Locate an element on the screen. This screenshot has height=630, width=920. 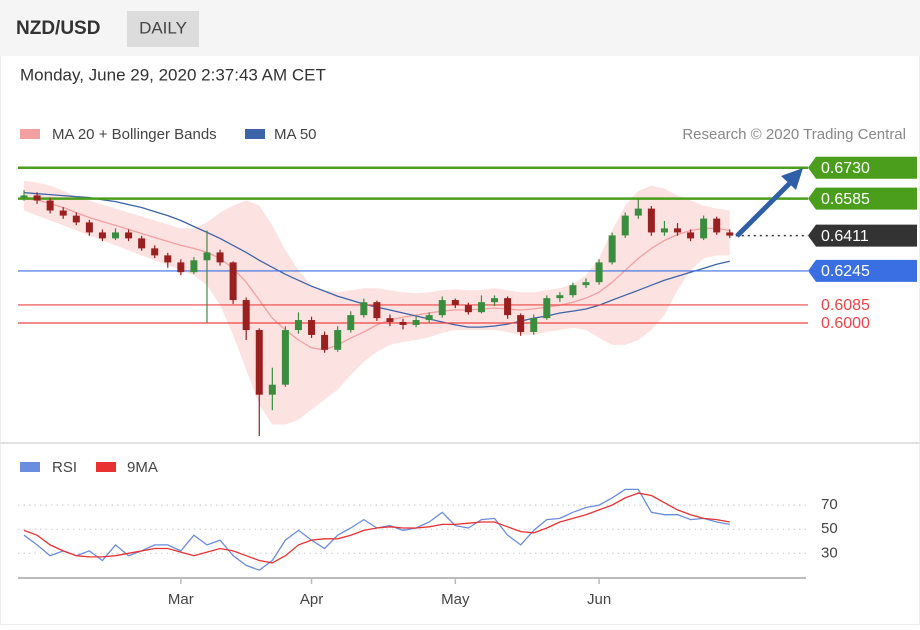
level-label: 0.6730 is located at coordinates (845, 168).